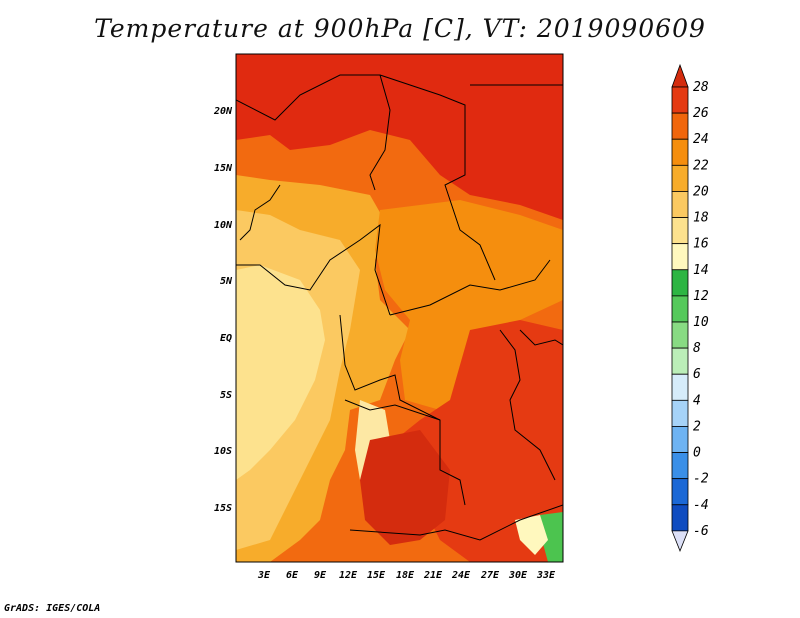 This screenshot has height=618, width=800. What do you see at coordinates (226, 338) in the screenshot?
I see `lat-label: EQ` at bounding box center [226, 338].